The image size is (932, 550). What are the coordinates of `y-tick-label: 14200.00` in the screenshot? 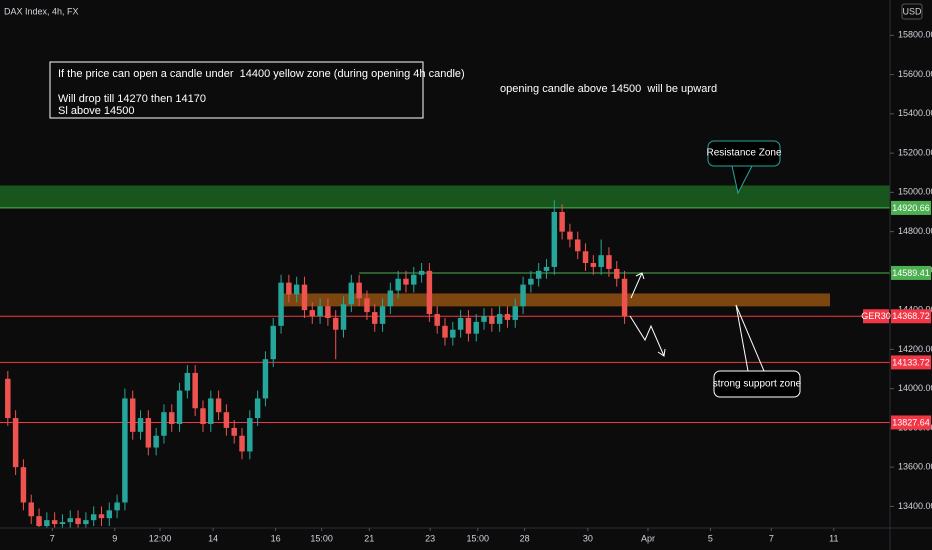 It's located at (915, 349).